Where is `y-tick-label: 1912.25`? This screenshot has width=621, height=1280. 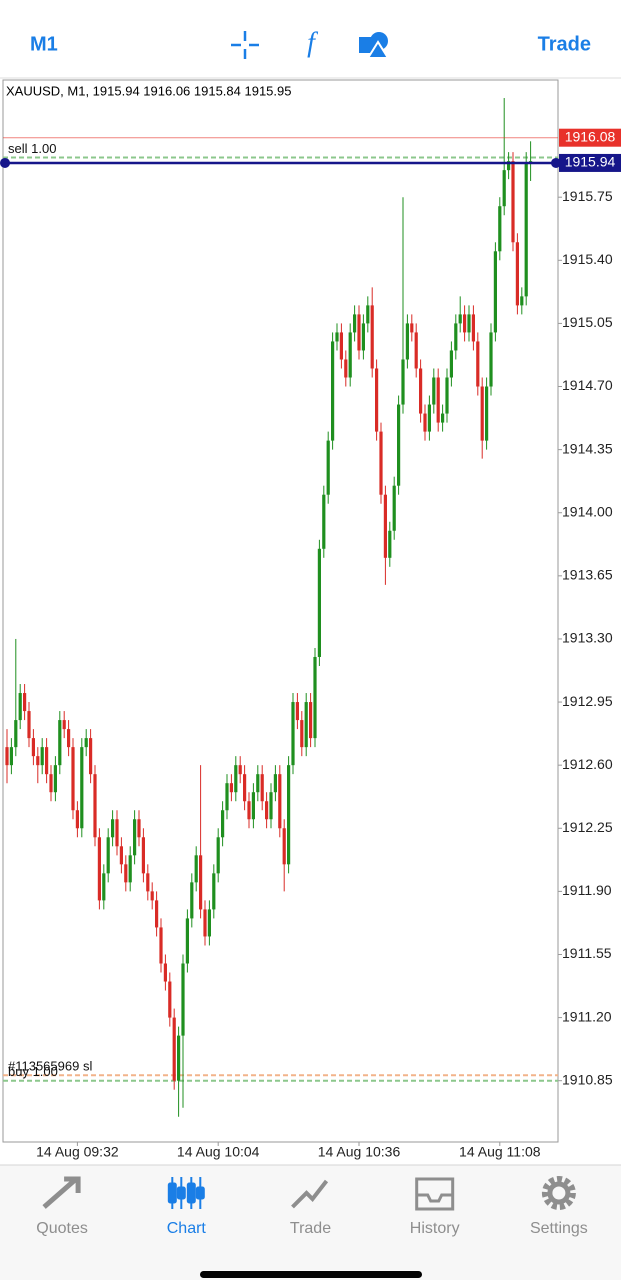
y-tick-label: 1912.25 is located at coordinates (587, 827).